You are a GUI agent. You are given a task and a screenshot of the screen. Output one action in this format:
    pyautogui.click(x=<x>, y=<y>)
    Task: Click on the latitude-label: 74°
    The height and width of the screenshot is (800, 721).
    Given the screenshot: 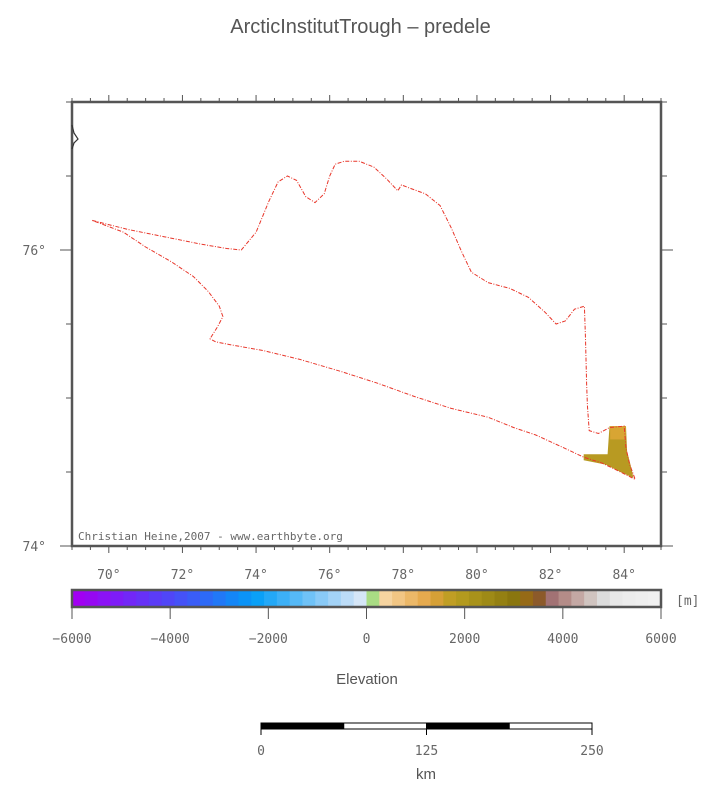 What is the action you would take?
    pyautogui.click(x=34, y=547)
    